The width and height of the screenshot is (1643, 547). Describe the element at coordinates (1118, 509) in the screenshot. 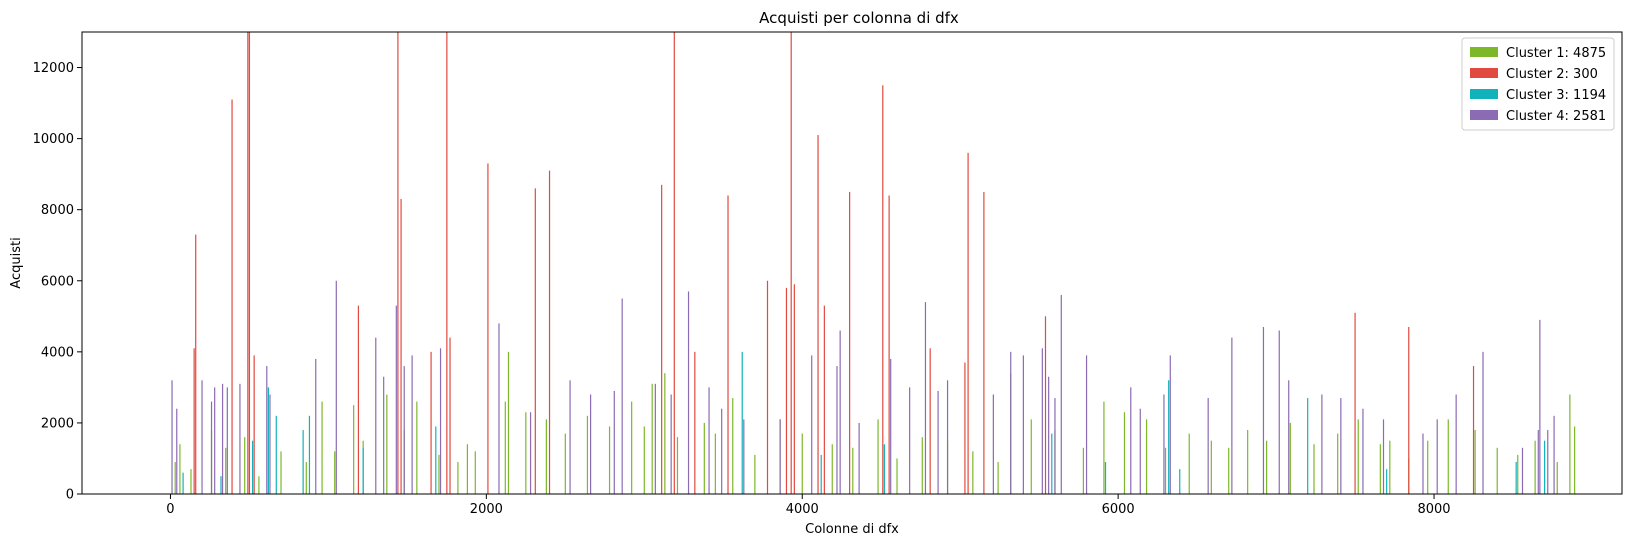

I see `x-tick-label-3: 6000` at that location.